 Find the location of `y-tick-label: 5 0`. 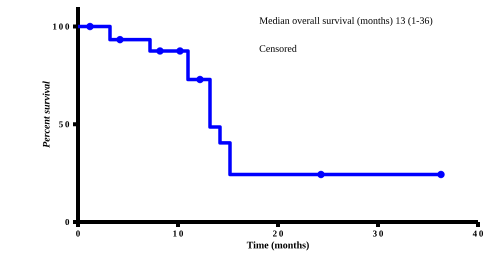

y-tick-label: 5 0 is located at coordinates (64, 124).